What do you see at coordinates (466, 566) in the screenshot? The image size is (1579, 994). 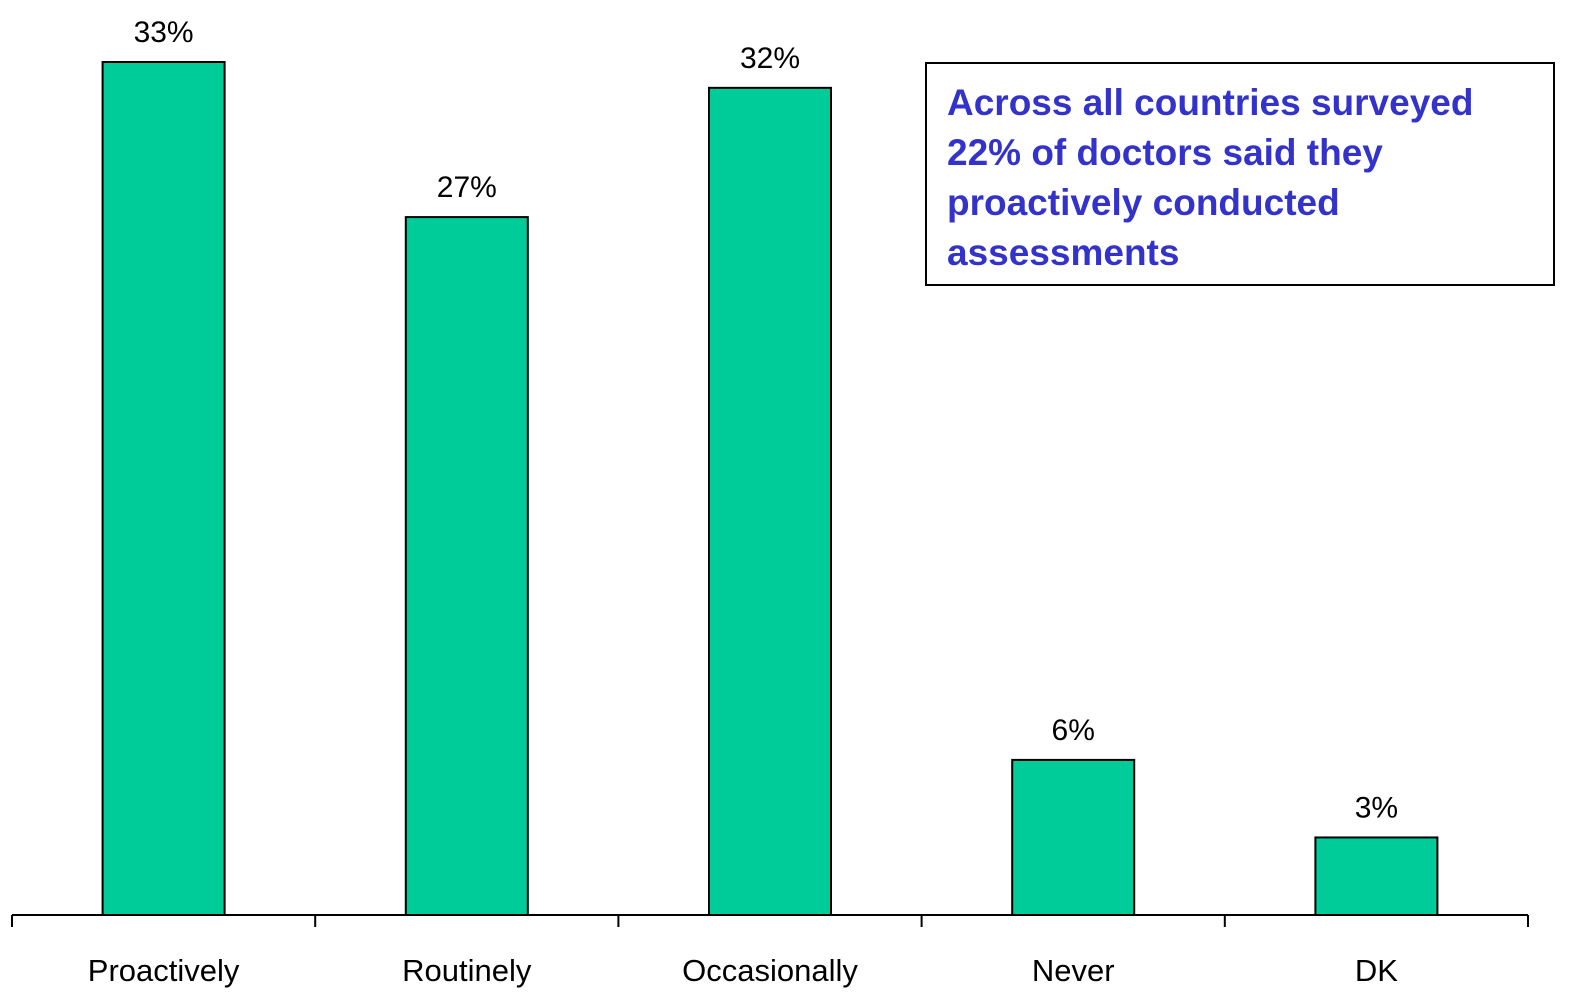 I see `bar-routinely` at bounding box center [466, 566].